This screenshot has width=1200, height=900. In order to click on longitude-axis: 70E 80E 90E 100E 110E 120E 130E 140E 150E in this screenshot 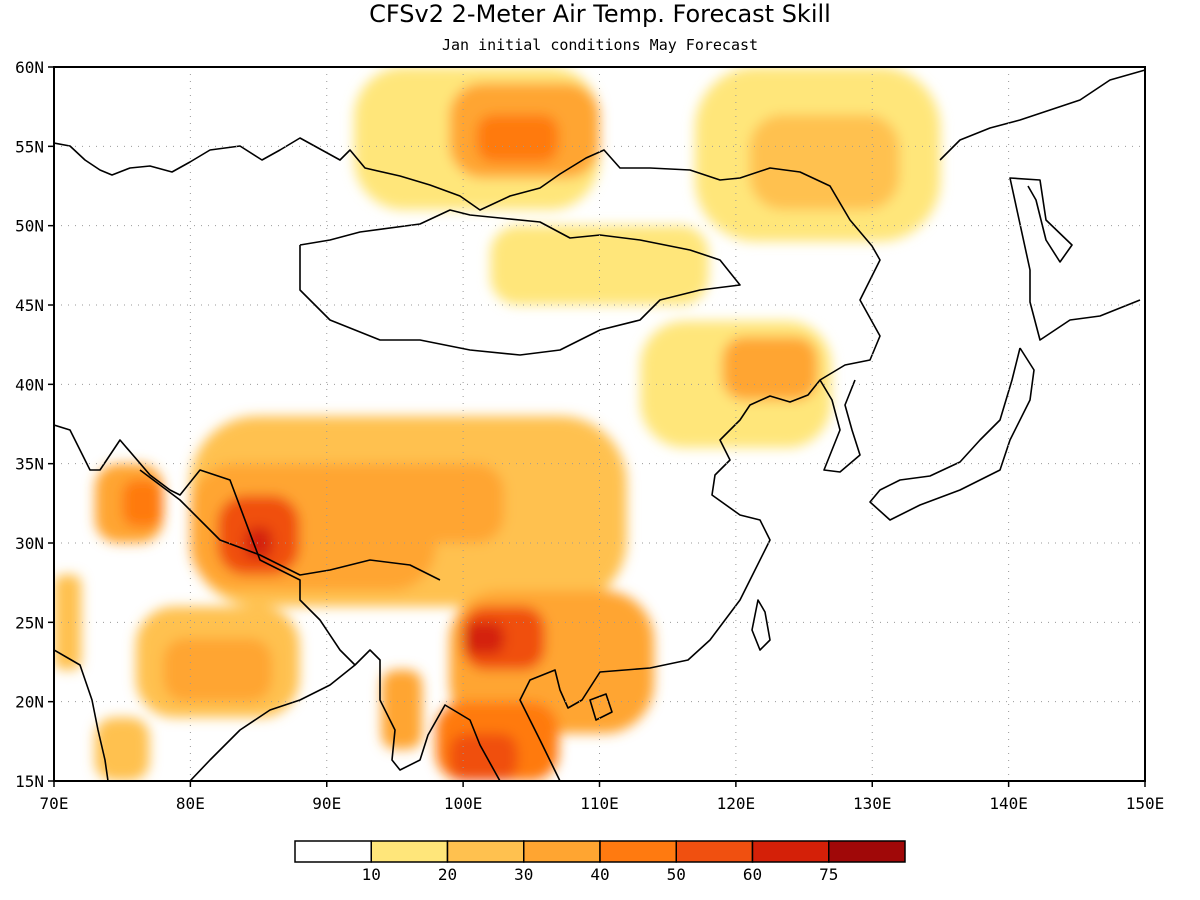, I will do `click(602, 797)`.